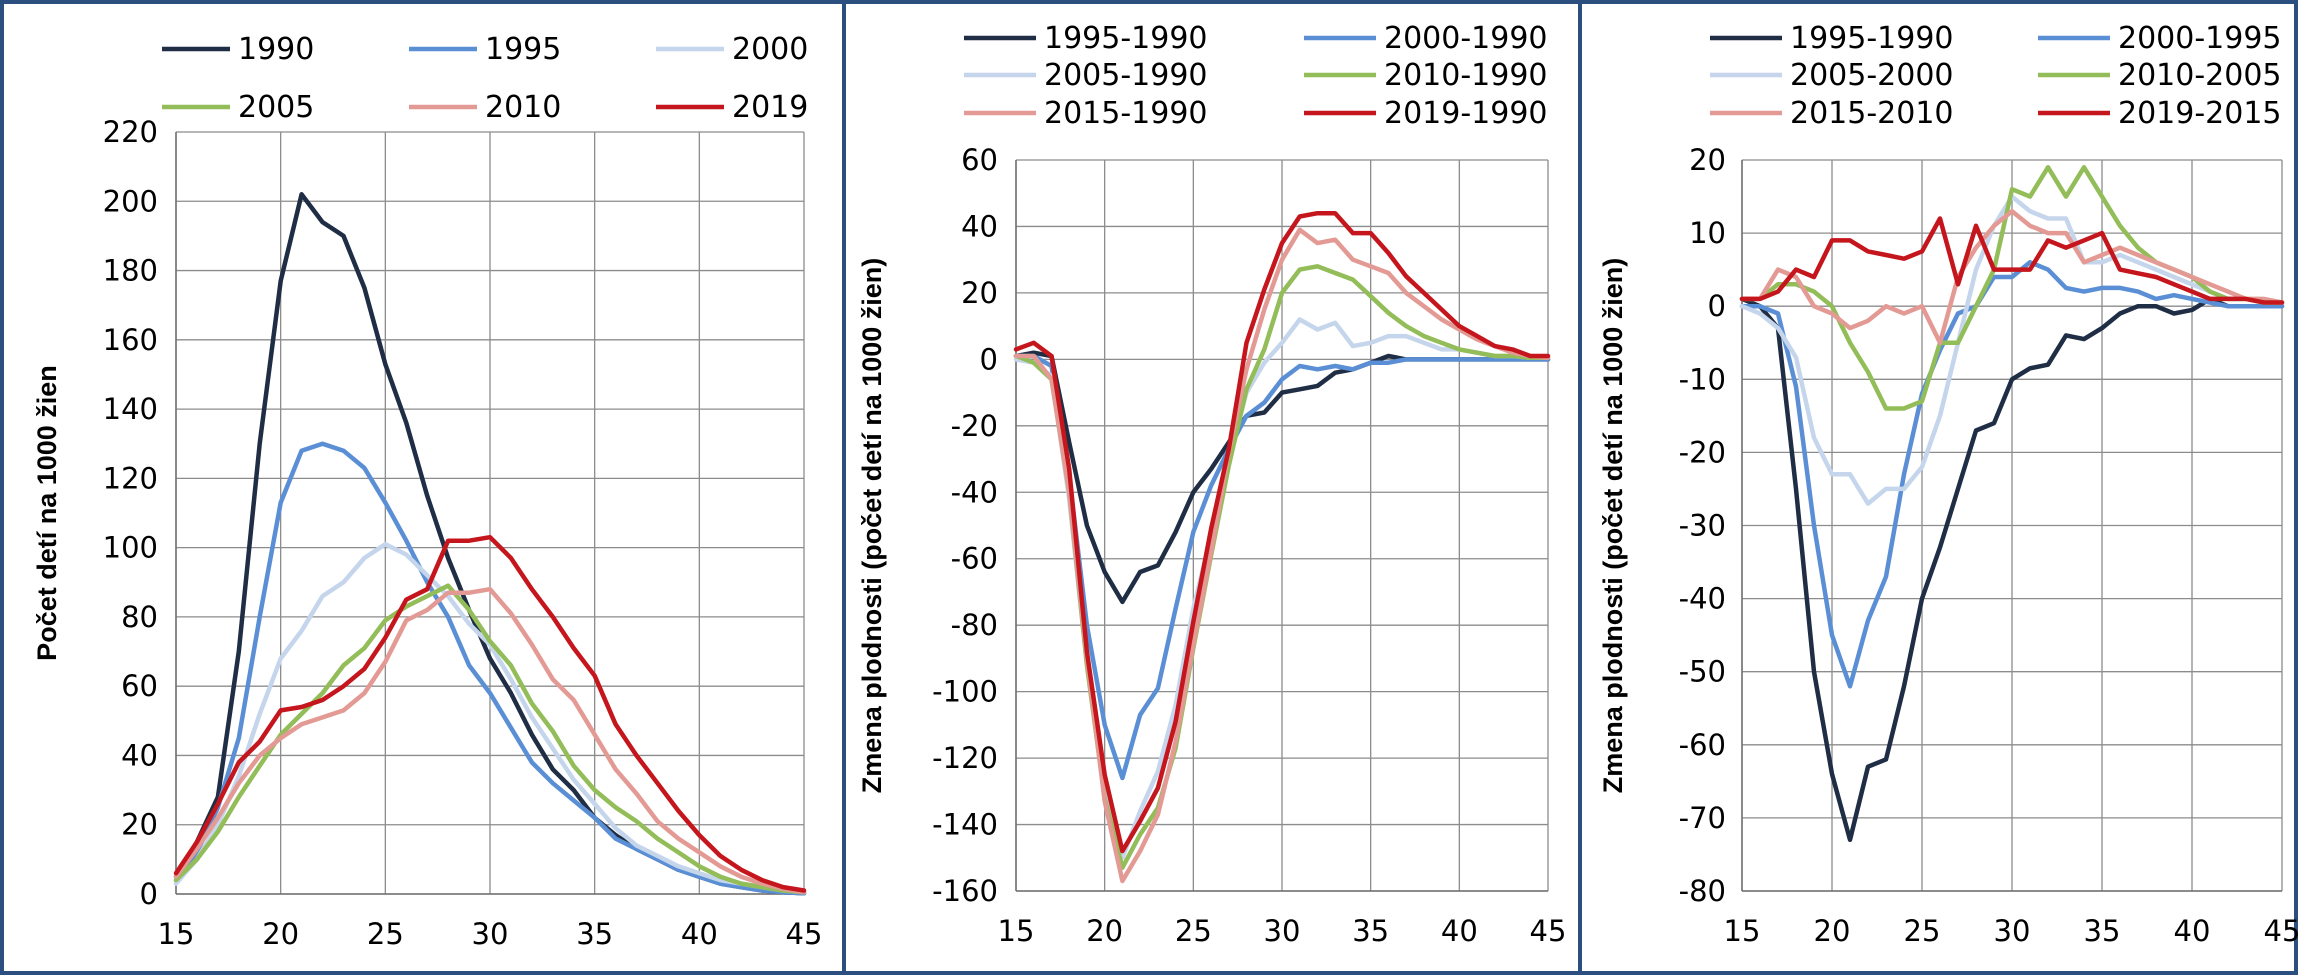  I want to click on y-tick-label: 100, so click(130, 548).